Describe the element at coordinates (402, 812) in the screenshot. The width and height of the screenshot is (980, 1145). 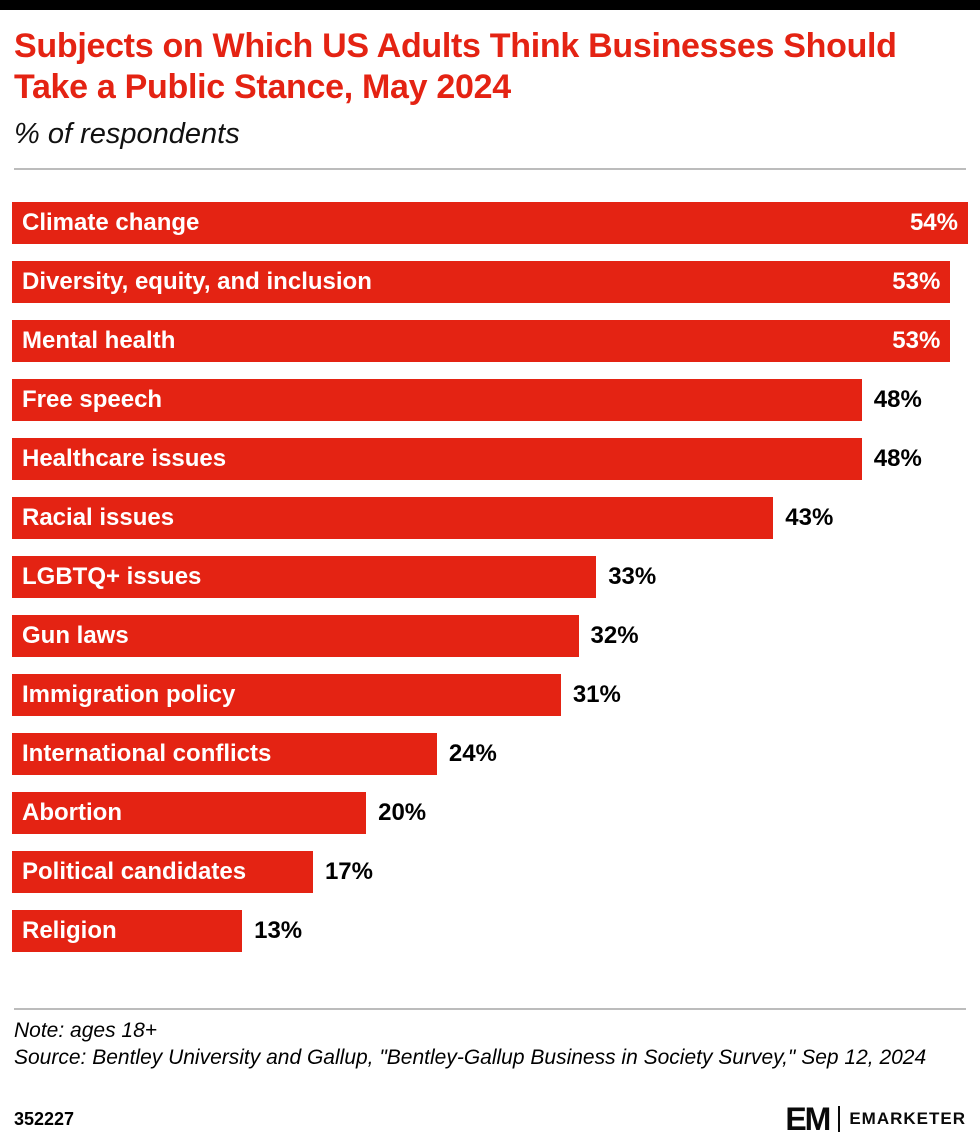
I see `bar-value: 20%` at that location.